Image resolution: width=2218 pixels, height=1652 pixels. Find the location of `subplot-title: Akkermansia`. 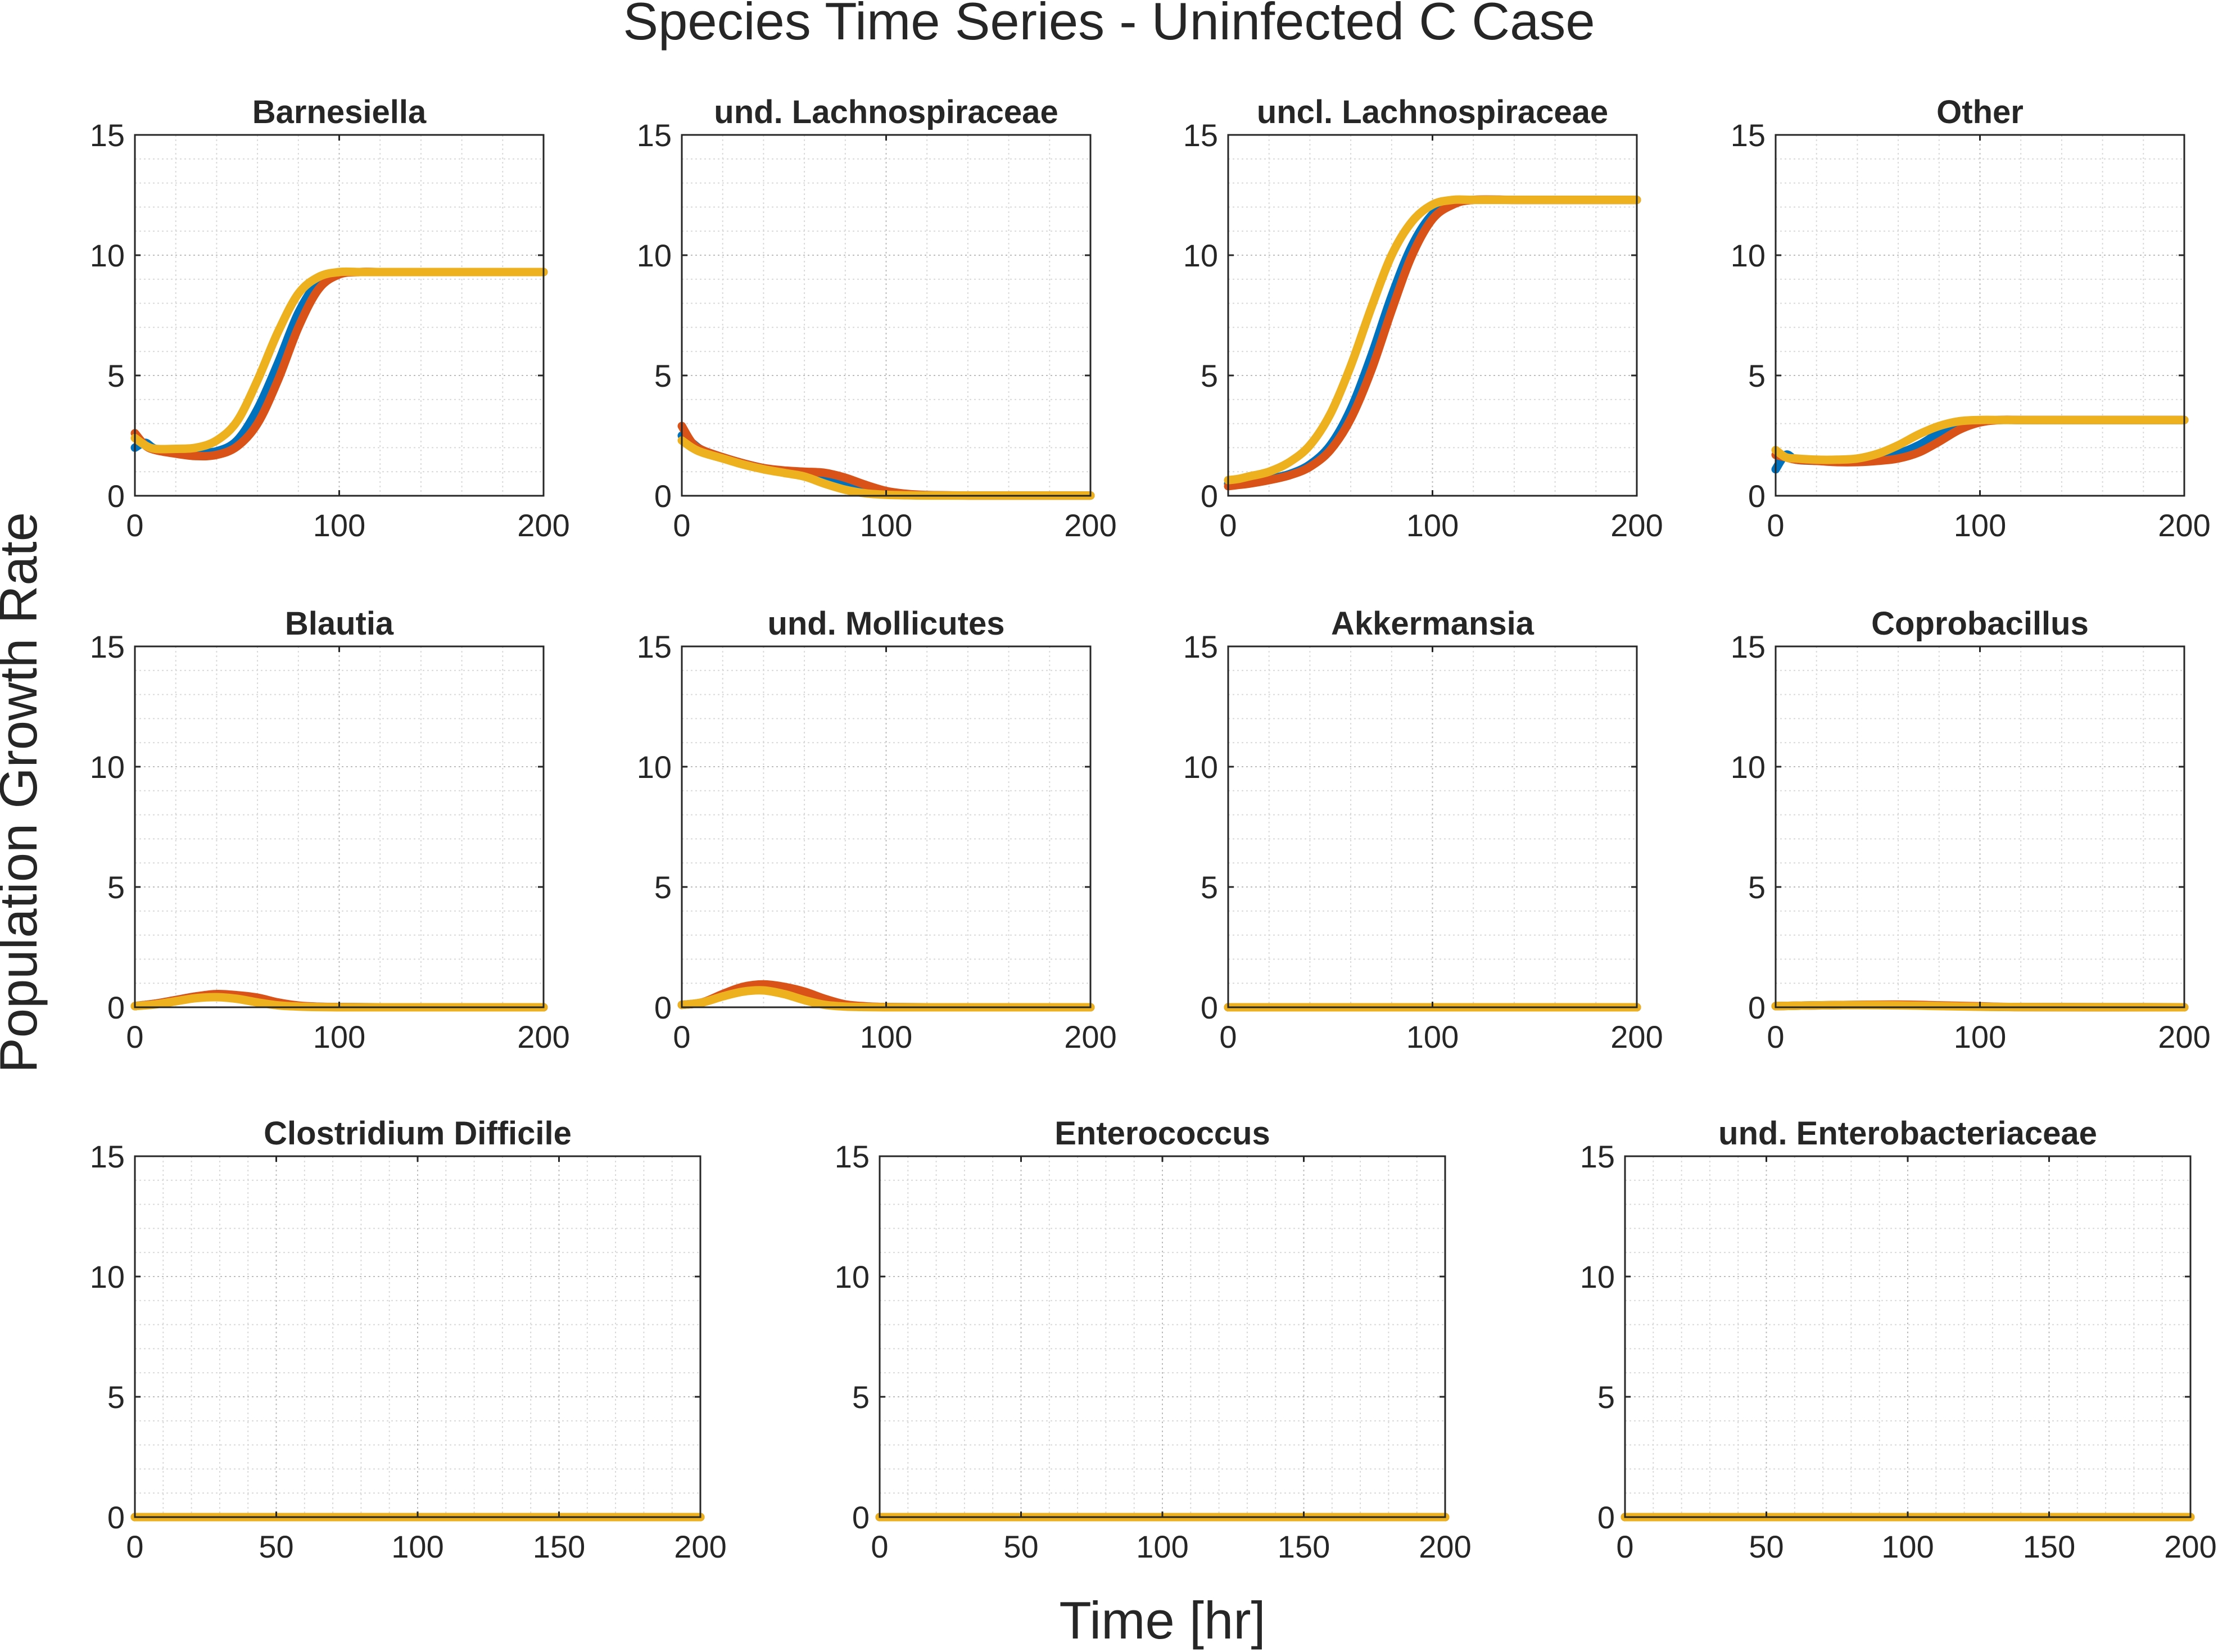

subplot-title: Akkermansia is located at coordinates (1433, 623).